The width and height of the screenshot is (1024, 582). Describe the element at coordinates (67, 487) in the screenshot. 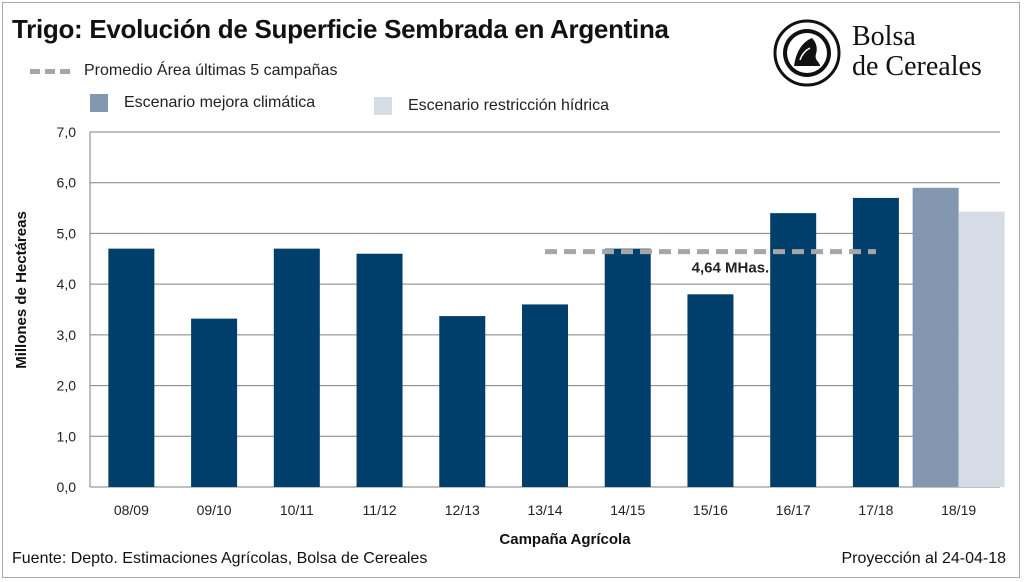

I see `y-tick-label: 0,0` at that location.